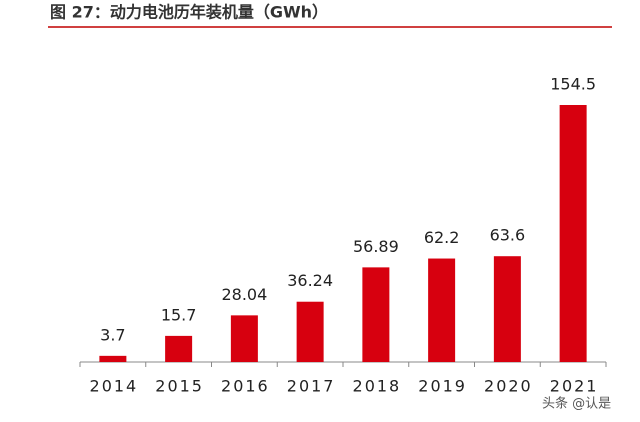  I want to click on x-tick-label: 2021, so click(574, 386).